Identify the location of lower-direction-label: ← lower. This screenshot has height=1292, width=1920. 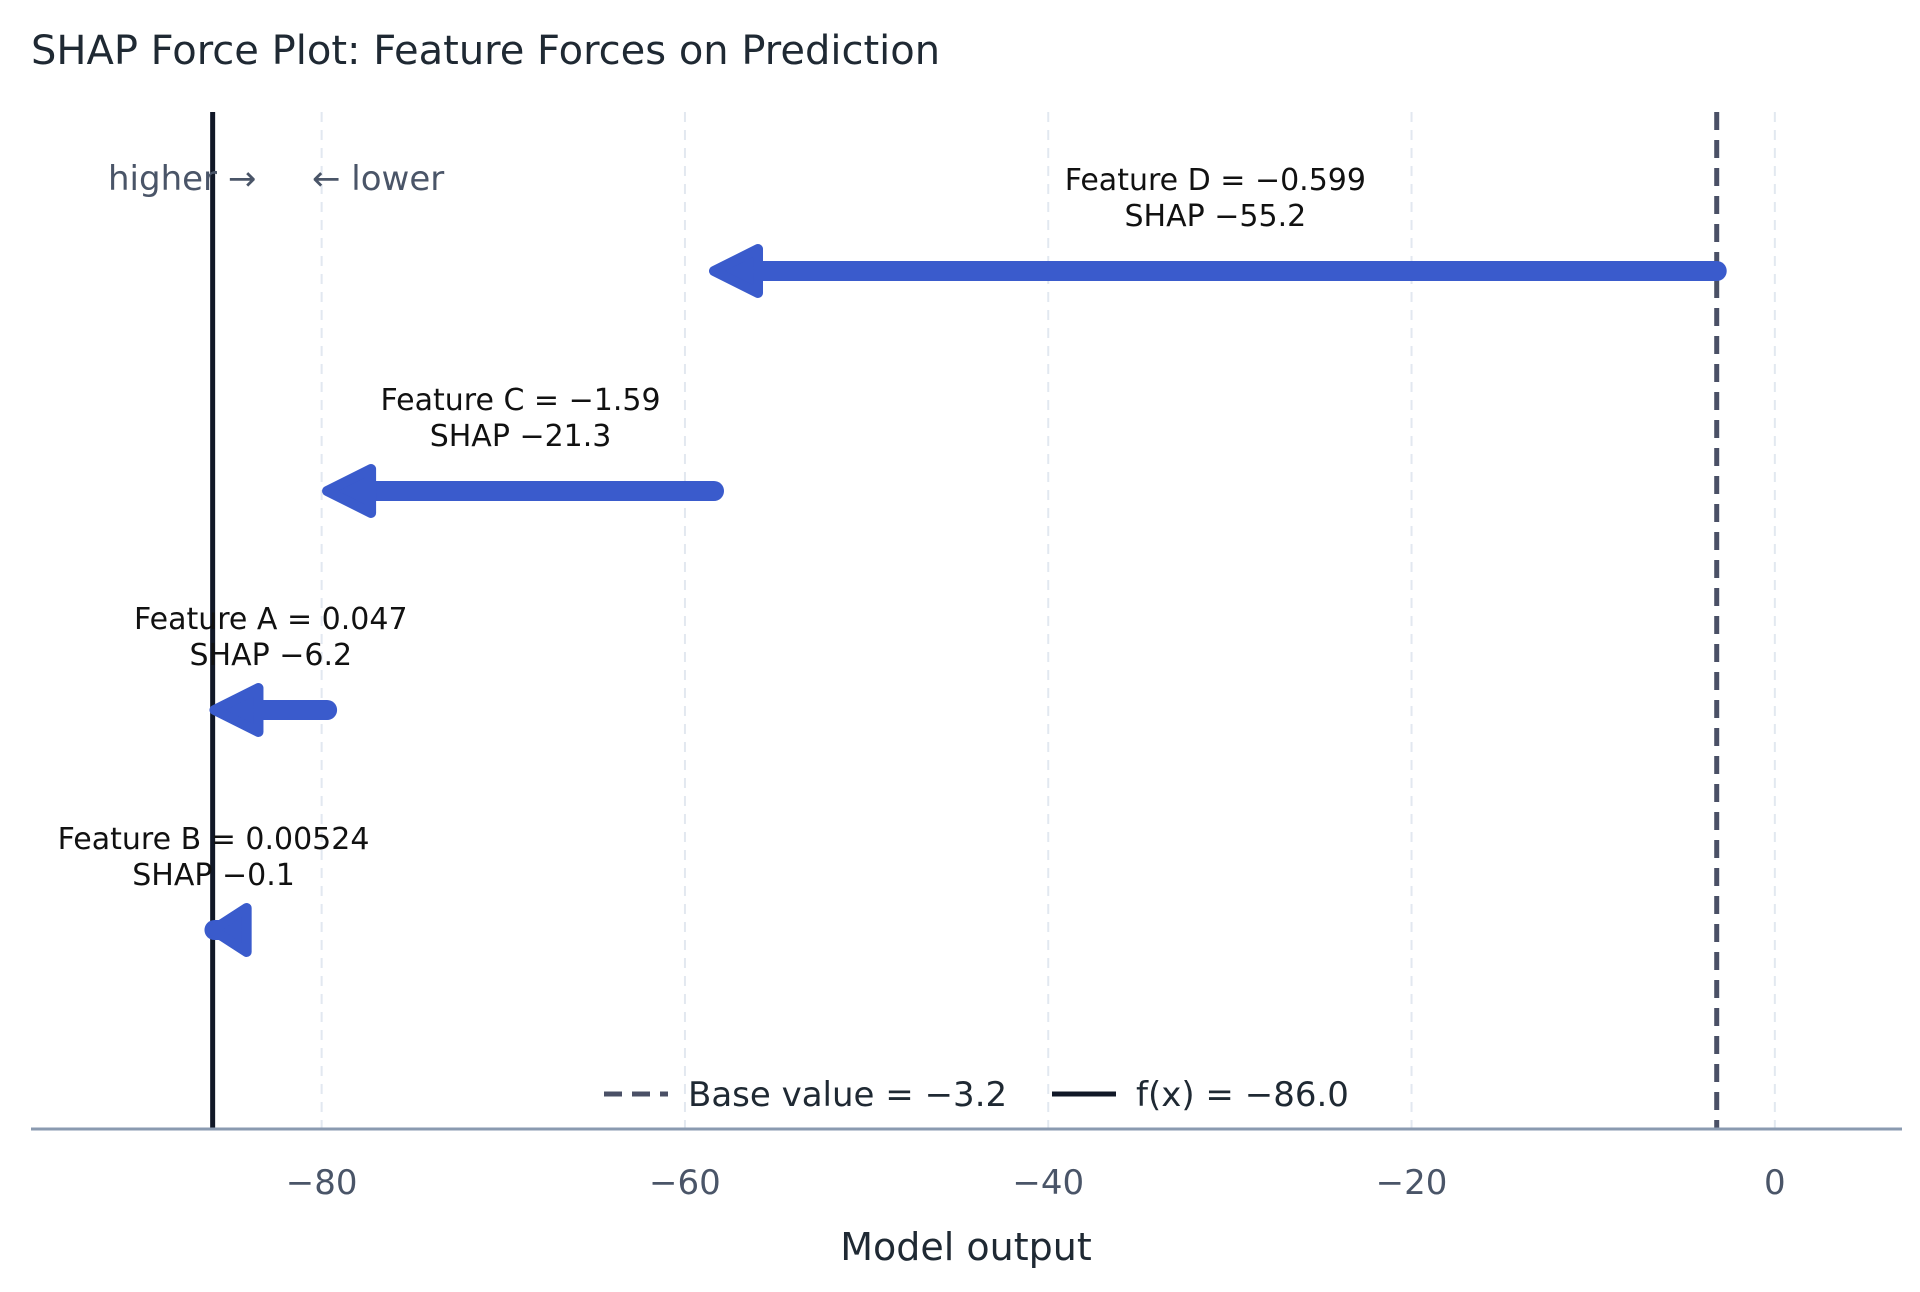
(378, 179).